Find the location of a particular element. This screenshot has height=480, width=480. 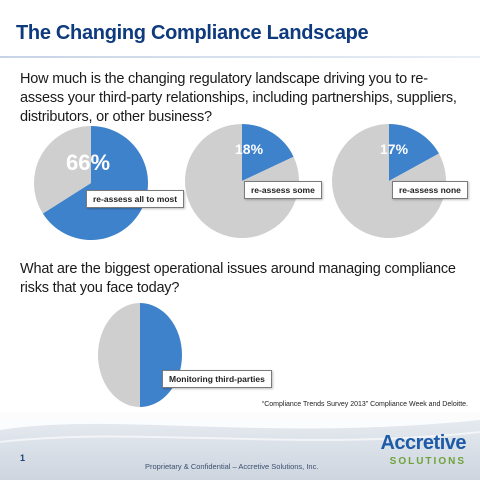

accretive-logo-wordmark: Accretive is located at coordinates (423, 443).